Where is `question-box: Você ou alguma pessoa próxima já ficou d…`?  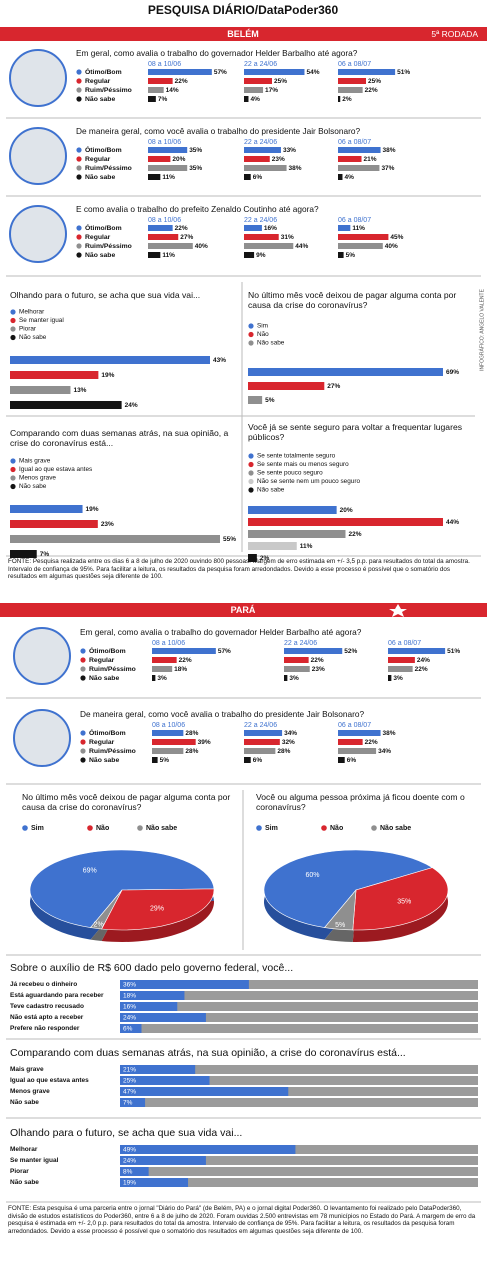 question-box: Você ou alguma pessoa próxima já ficou d… is located at coordinates (360, 802).